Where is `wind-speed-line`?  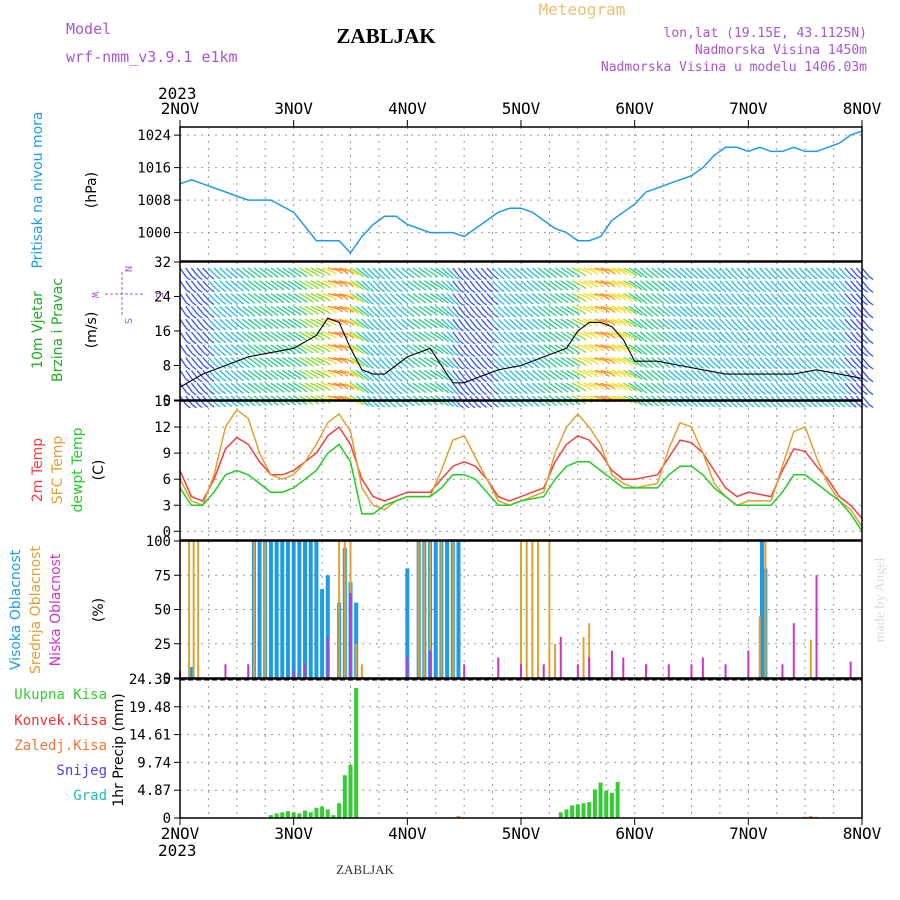 wind-speed-line is located at coordinates (521, 352).